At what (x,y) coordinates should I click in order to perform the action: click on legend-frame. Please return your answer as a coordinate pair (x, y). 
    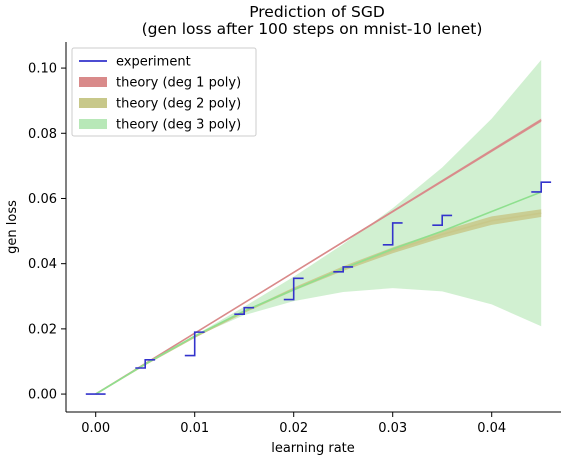
    Looking at the image, I should click on (164, 92).